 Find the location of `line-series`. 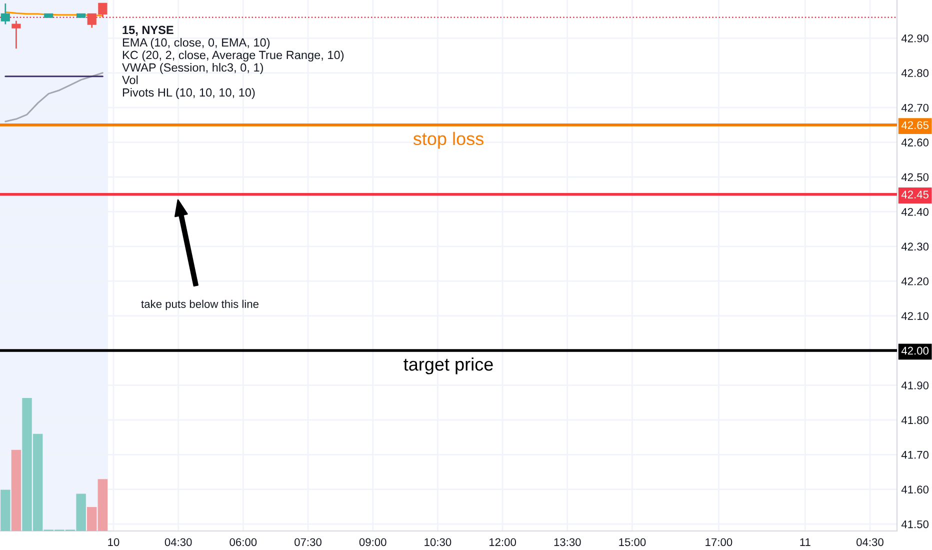

line-series is located at coordinates (54, 97).